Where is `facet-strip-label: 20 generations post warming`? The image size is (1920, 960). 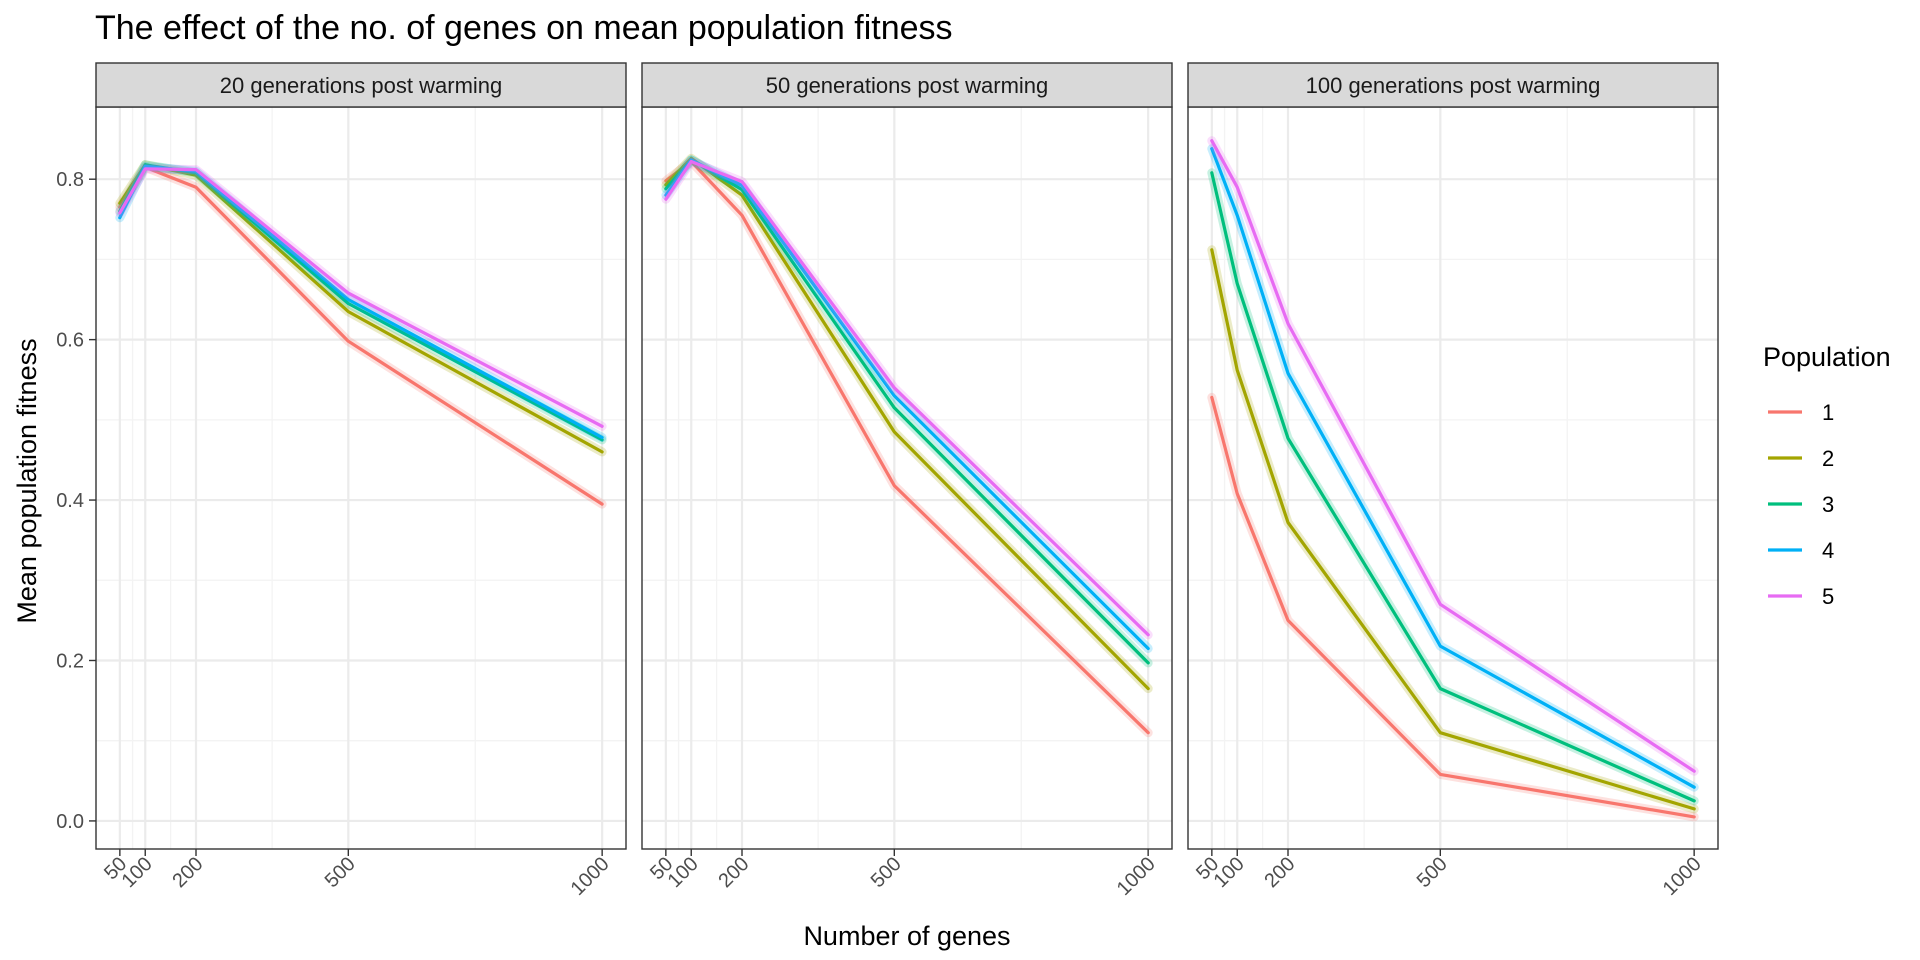 facet-strip-label: 20 generations post warming is located at coordinates (361, 85).